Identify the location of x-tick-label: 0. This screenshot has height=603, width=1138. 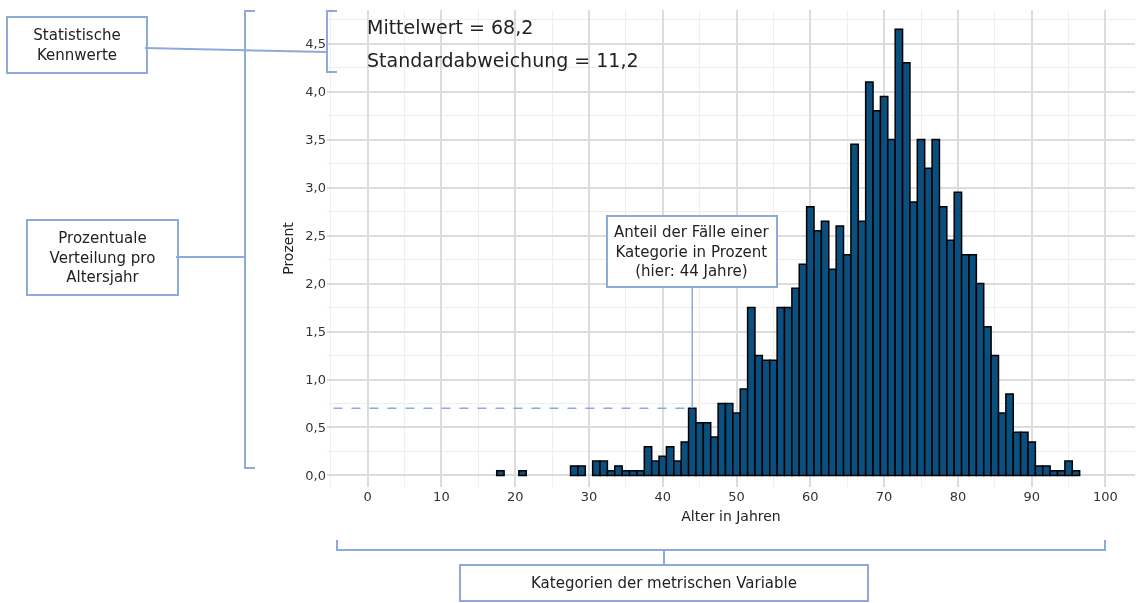
(367, 496).